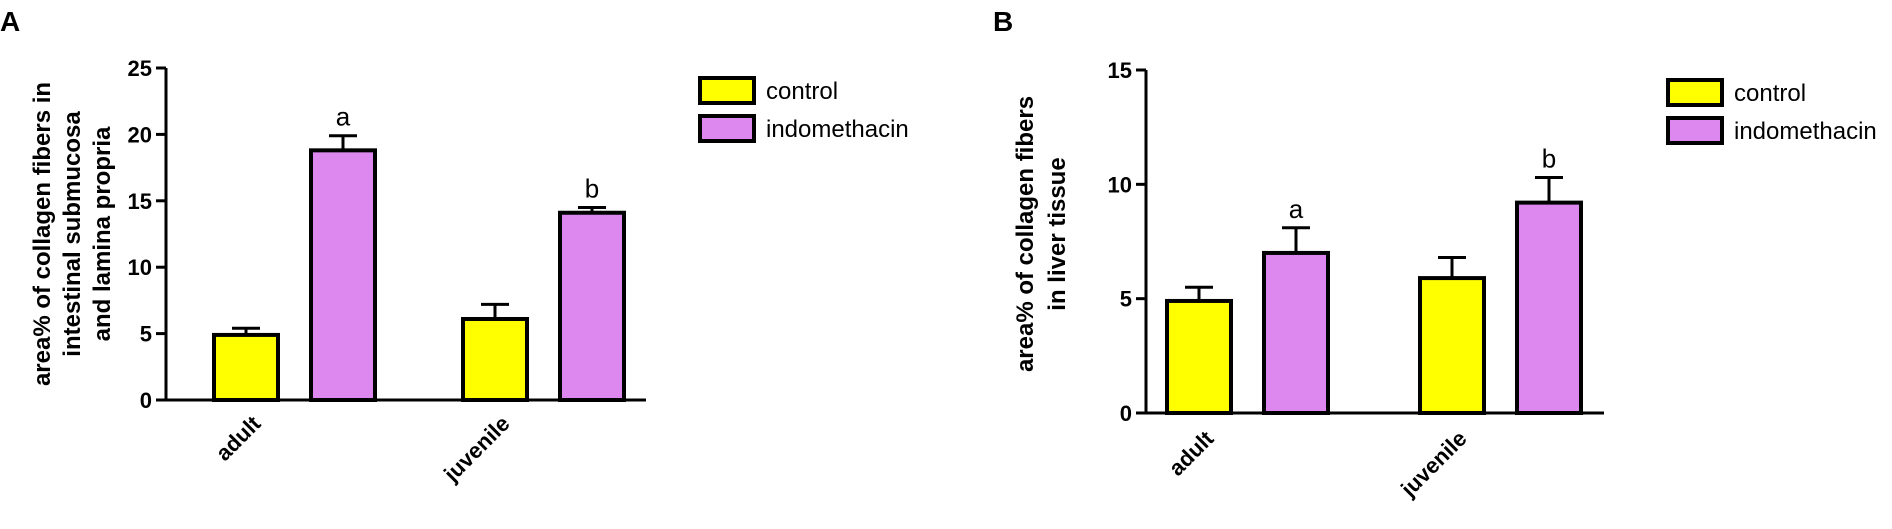  I want to click on y-tick-label: 20, so click(140, 134).